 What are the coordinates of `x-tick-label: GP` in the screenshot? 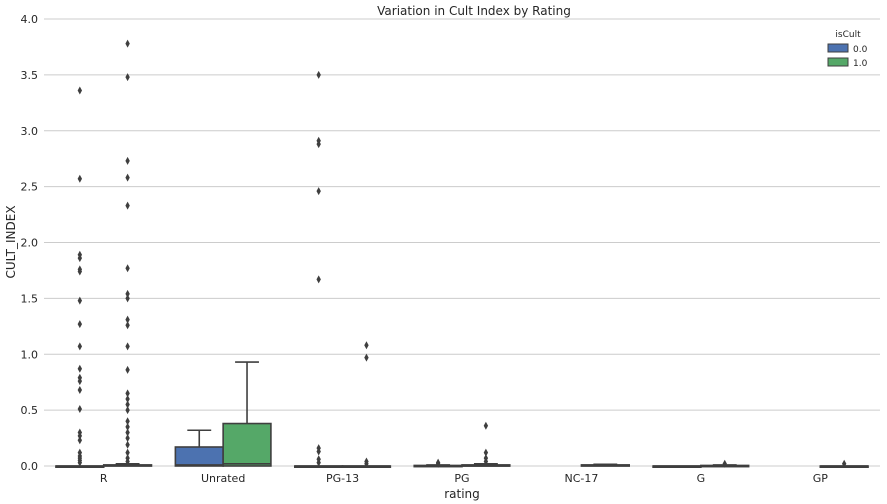 It's located at (821, 478).